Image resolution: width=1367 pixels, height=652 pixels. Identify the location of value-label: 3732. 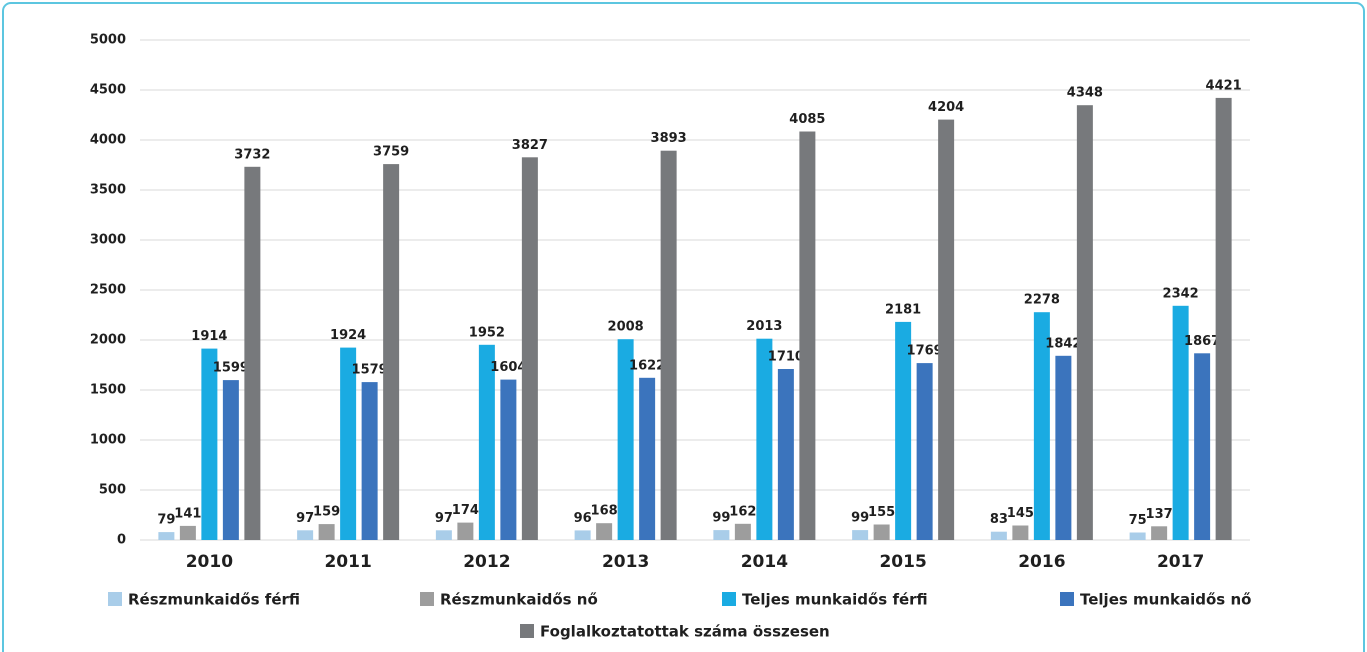
(252, 154).